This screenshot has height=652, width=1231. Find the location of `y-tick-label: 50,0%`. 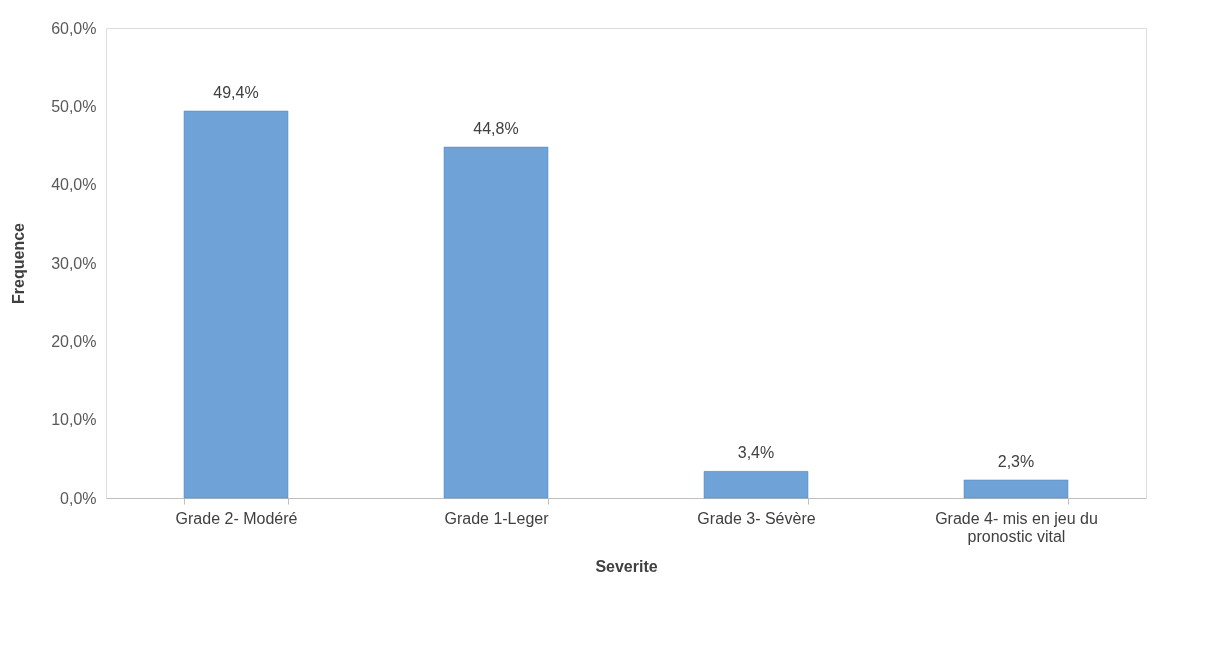

y-tick-label: 50,0% is located at coordinates (74, 106).